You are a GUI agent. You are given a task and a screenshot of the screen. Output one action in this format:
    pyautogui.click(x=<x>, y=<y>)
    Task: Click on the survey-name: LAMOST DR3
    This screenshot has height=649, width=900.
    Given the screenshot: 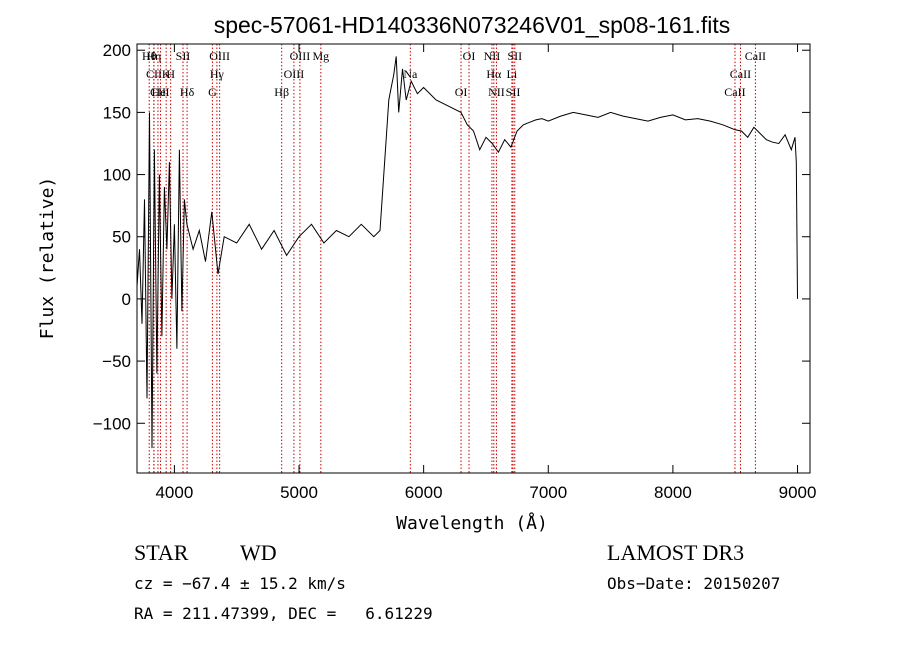 What is the action you would take?
    pyautogui.click(x=676, y=552)
    